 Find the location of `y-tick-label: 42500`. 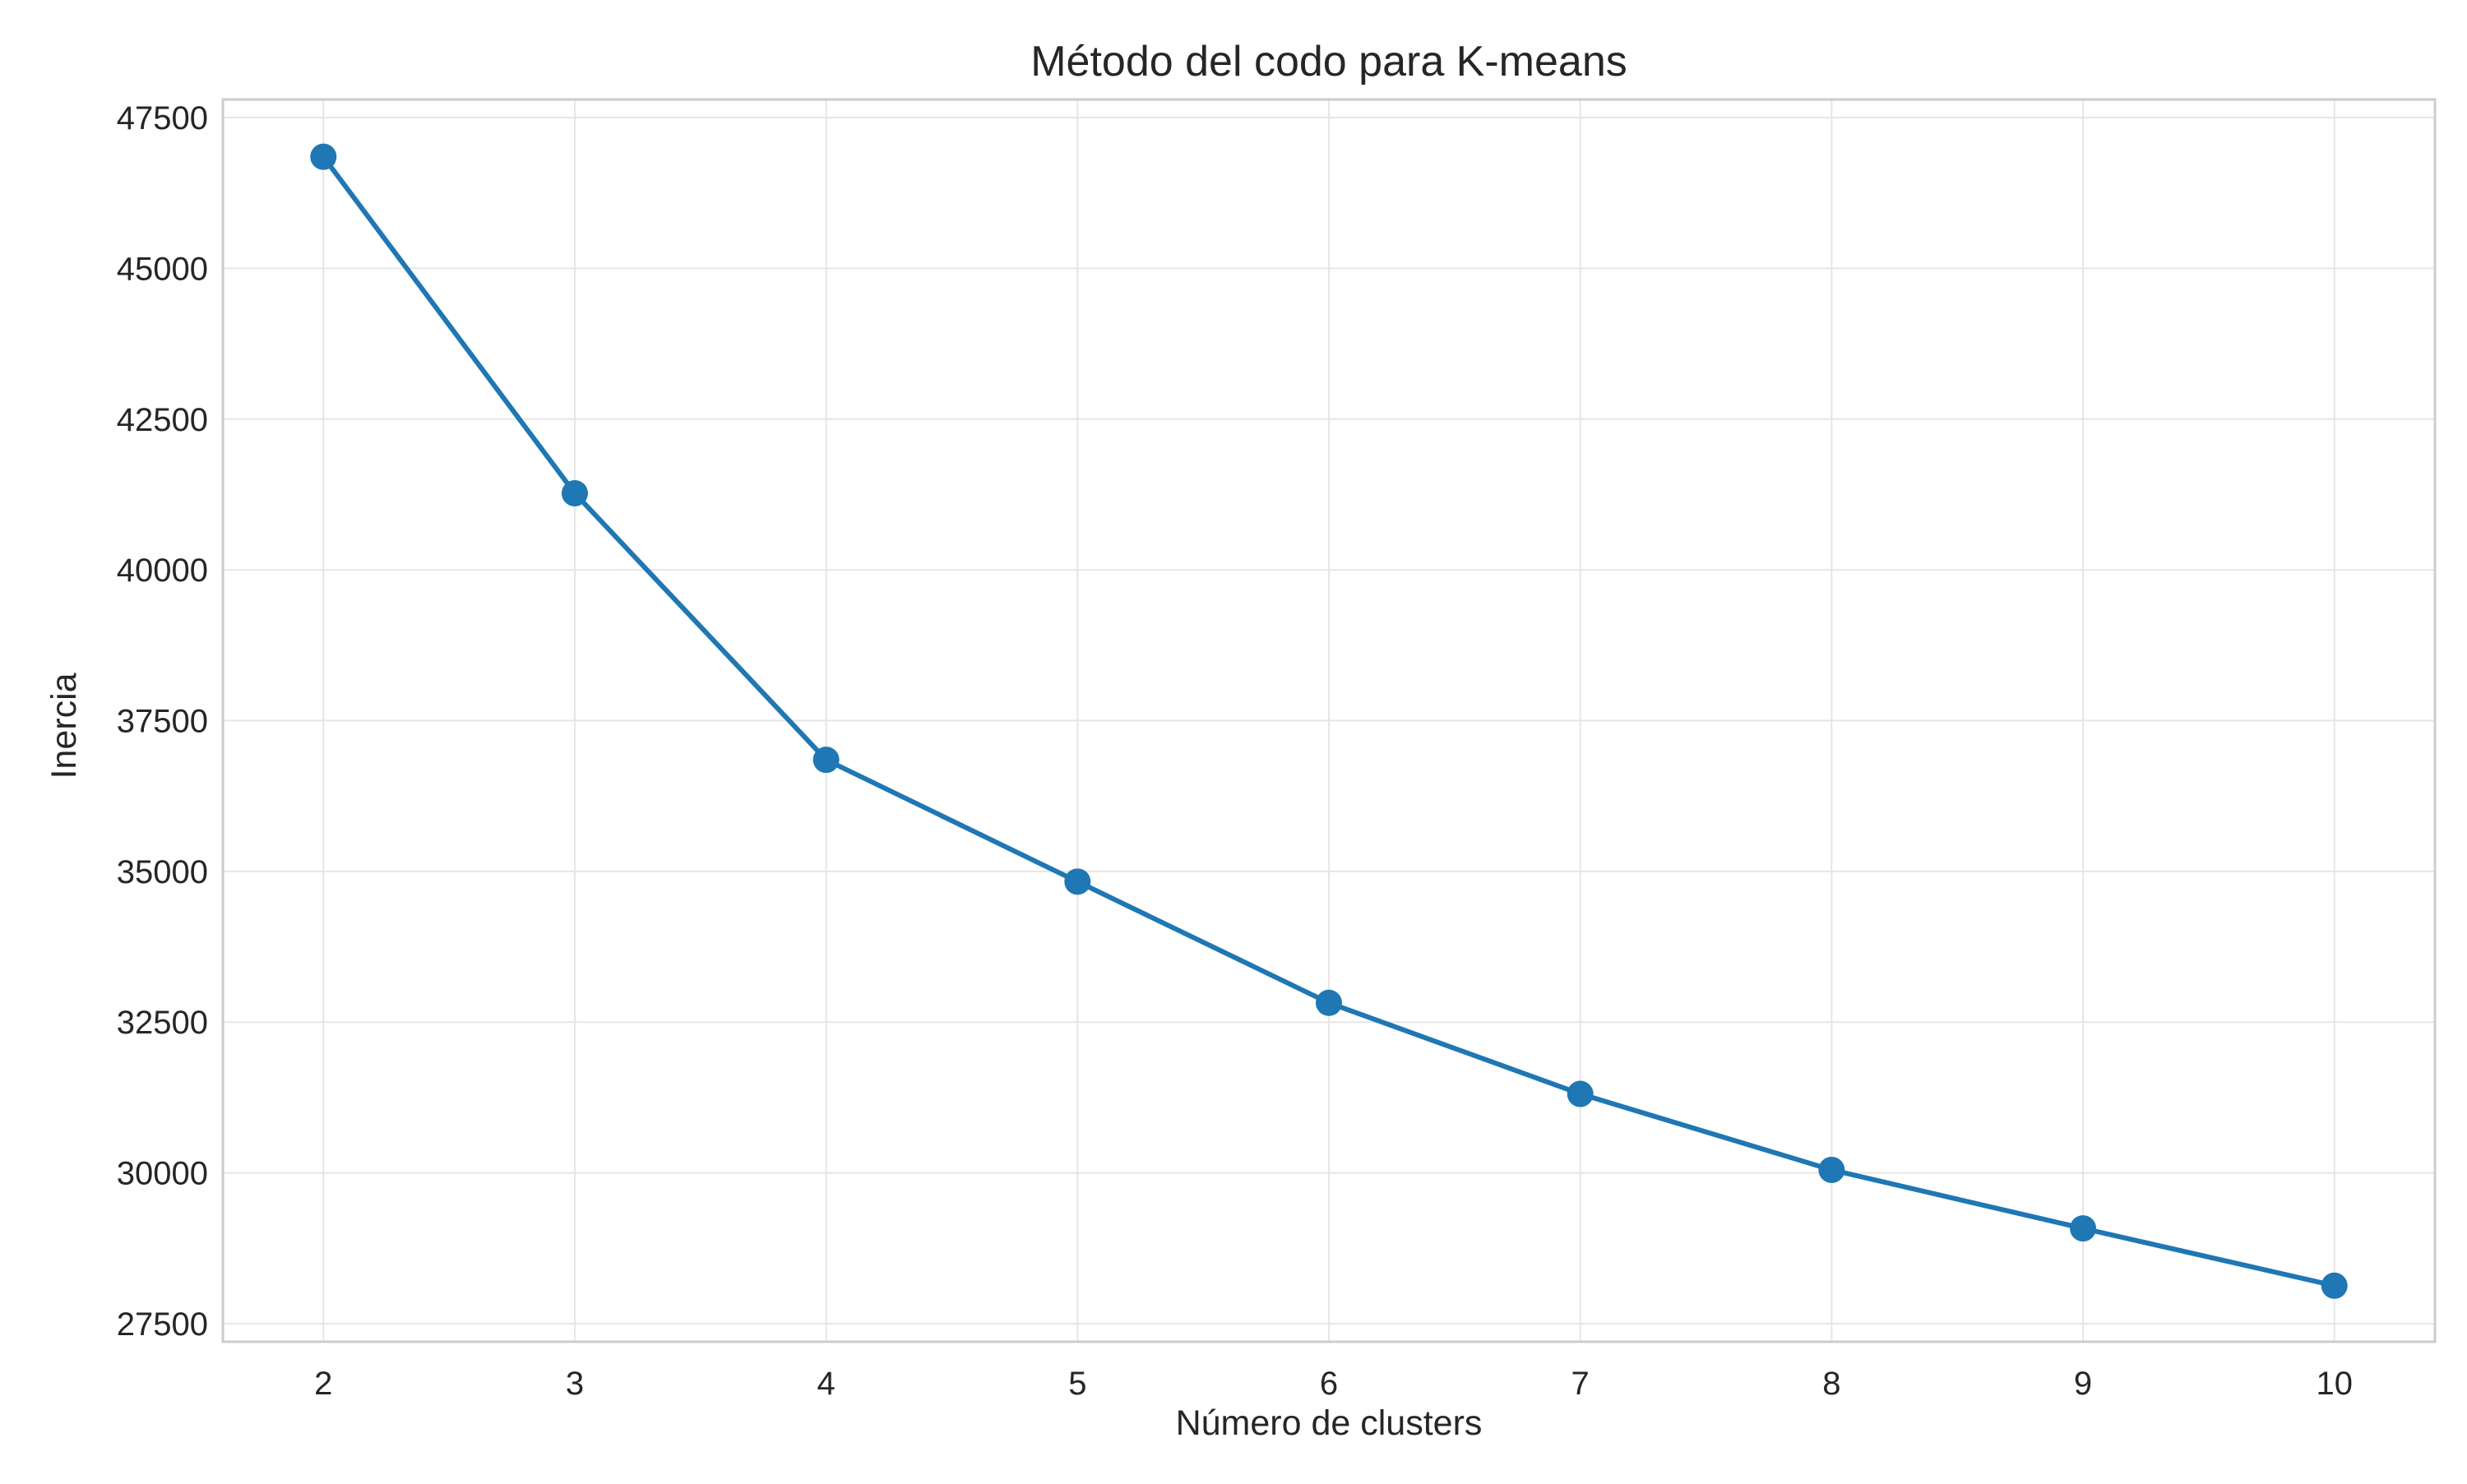

y-tick-label: 42500 is located at coordinates (163, 420).